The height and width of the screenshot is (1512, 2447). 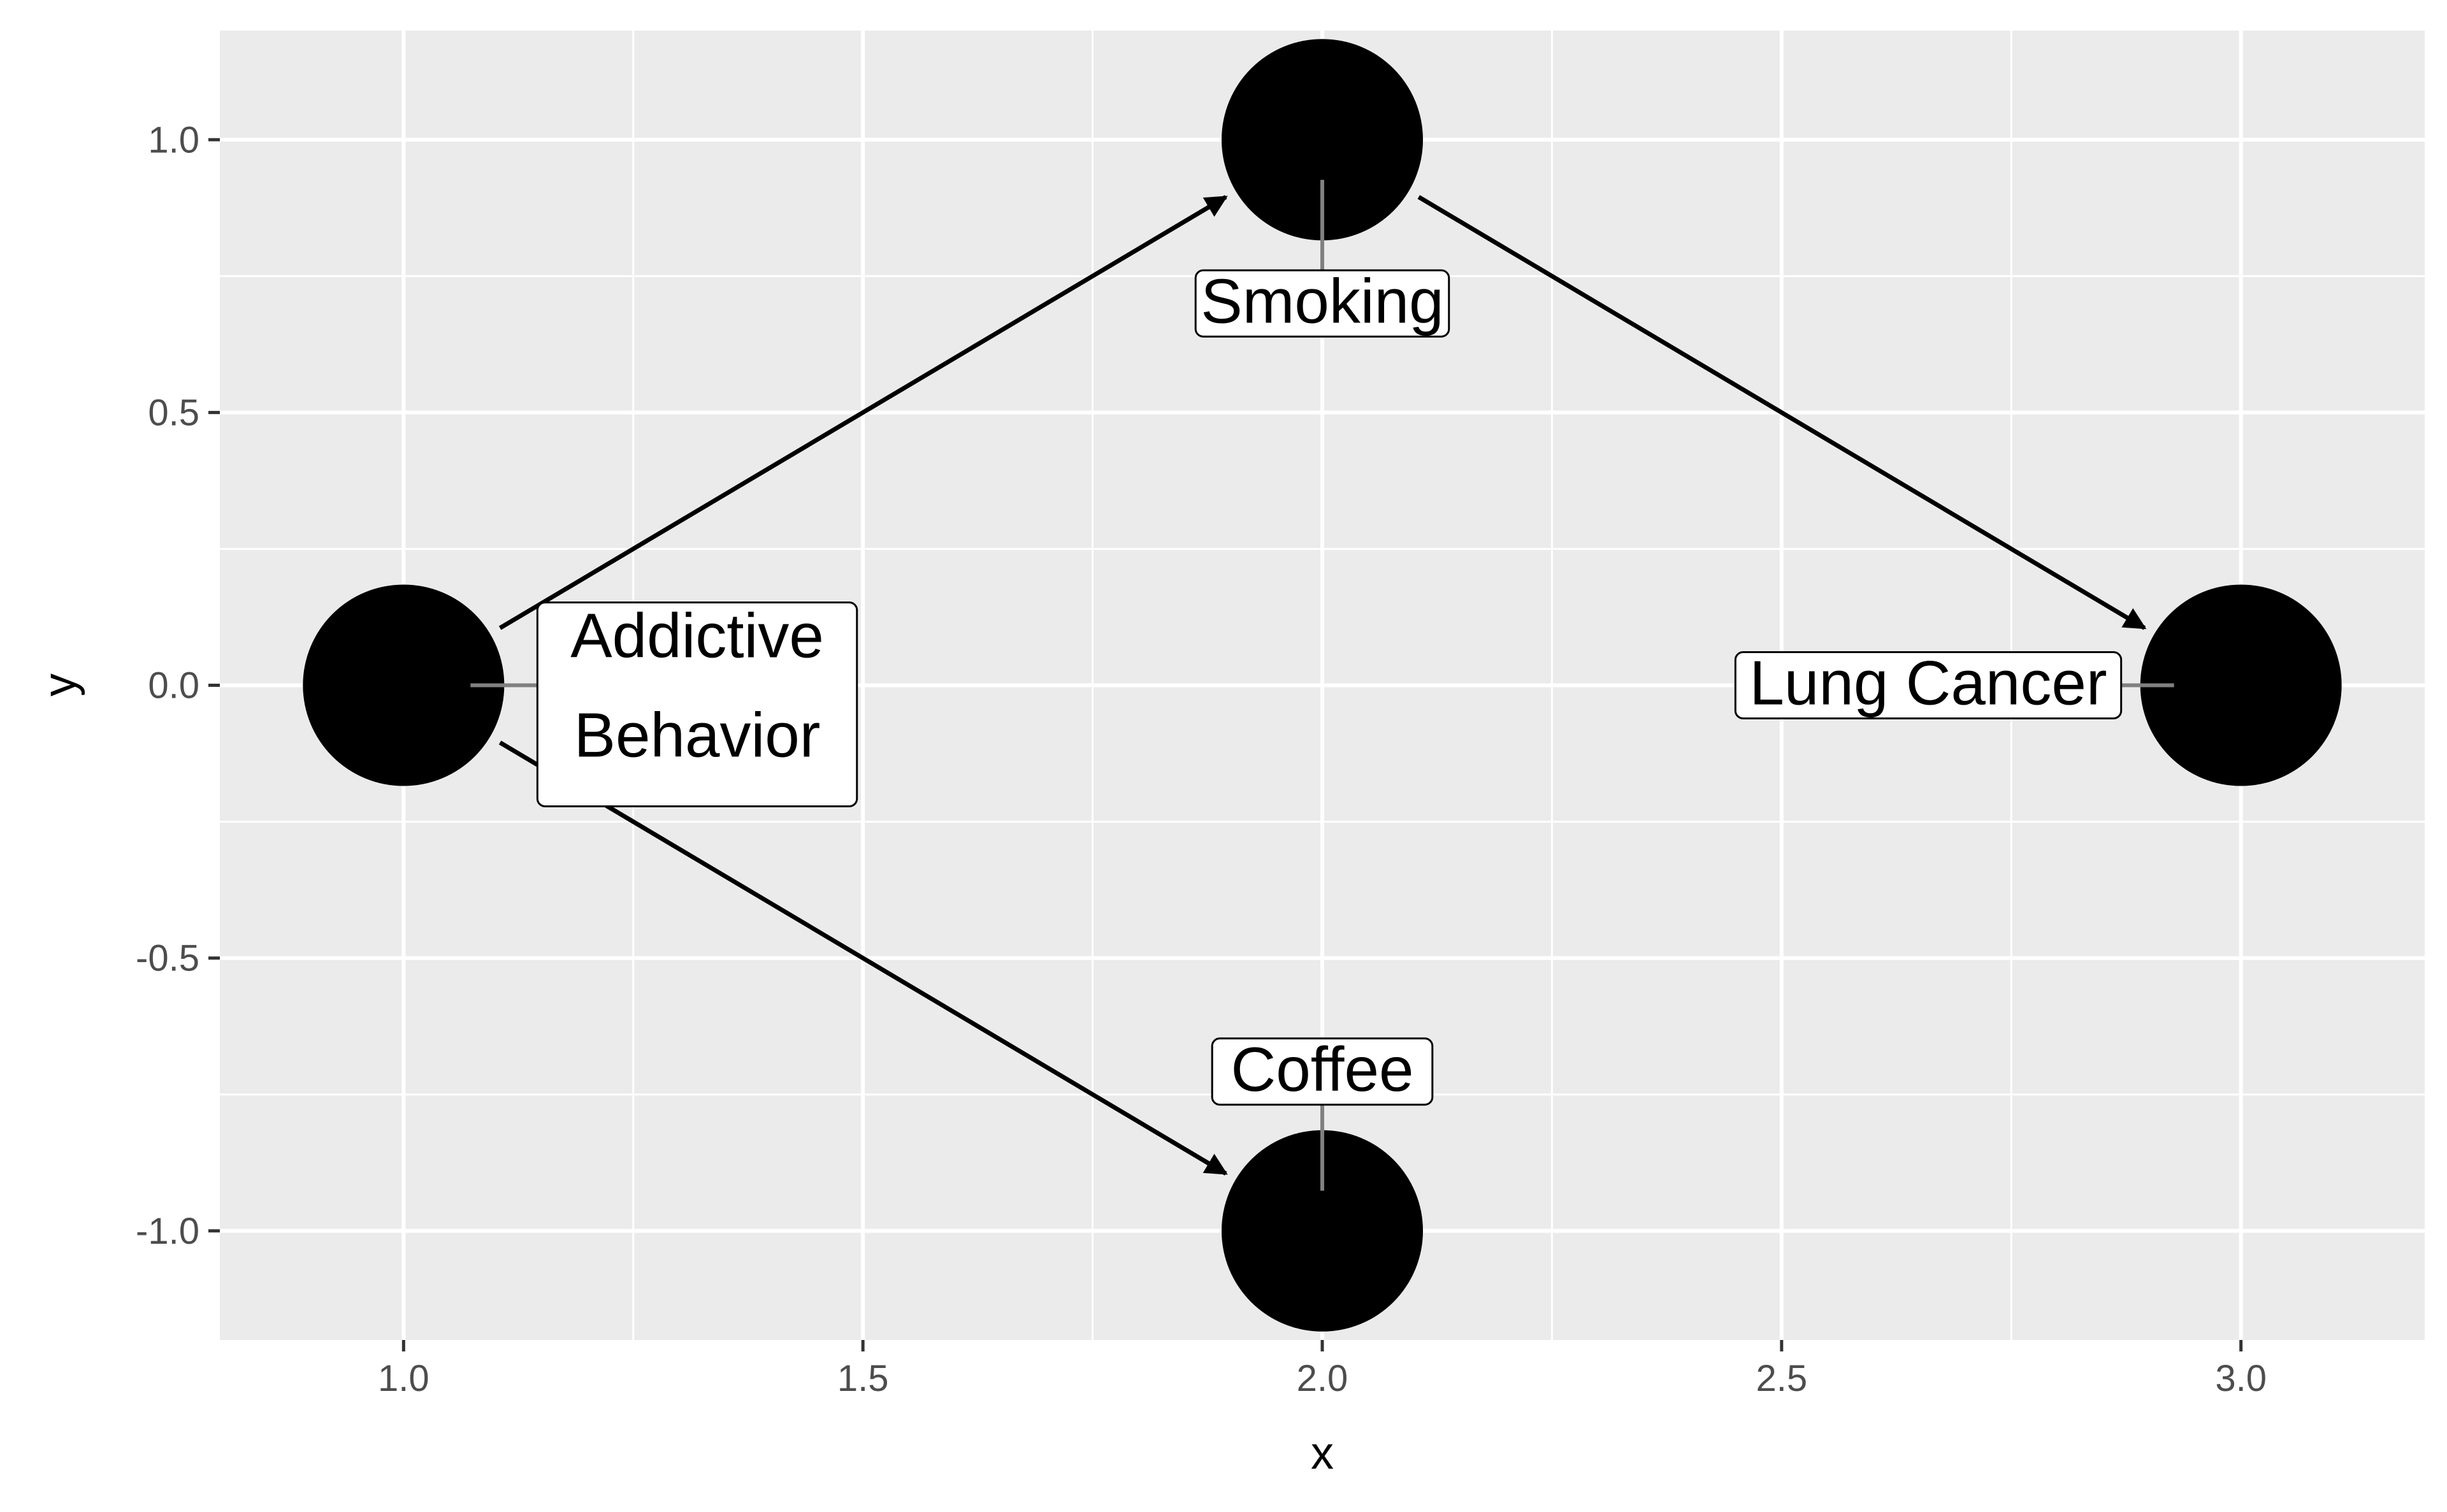 I want to click on x-axis-title: x, so click(x=1322, y=1453).